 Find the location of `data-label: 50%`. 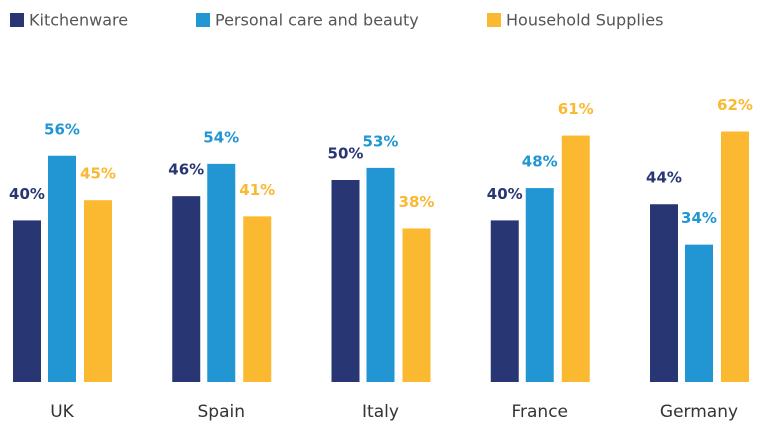

data-label: 50% is located at coordinates (346, 154).